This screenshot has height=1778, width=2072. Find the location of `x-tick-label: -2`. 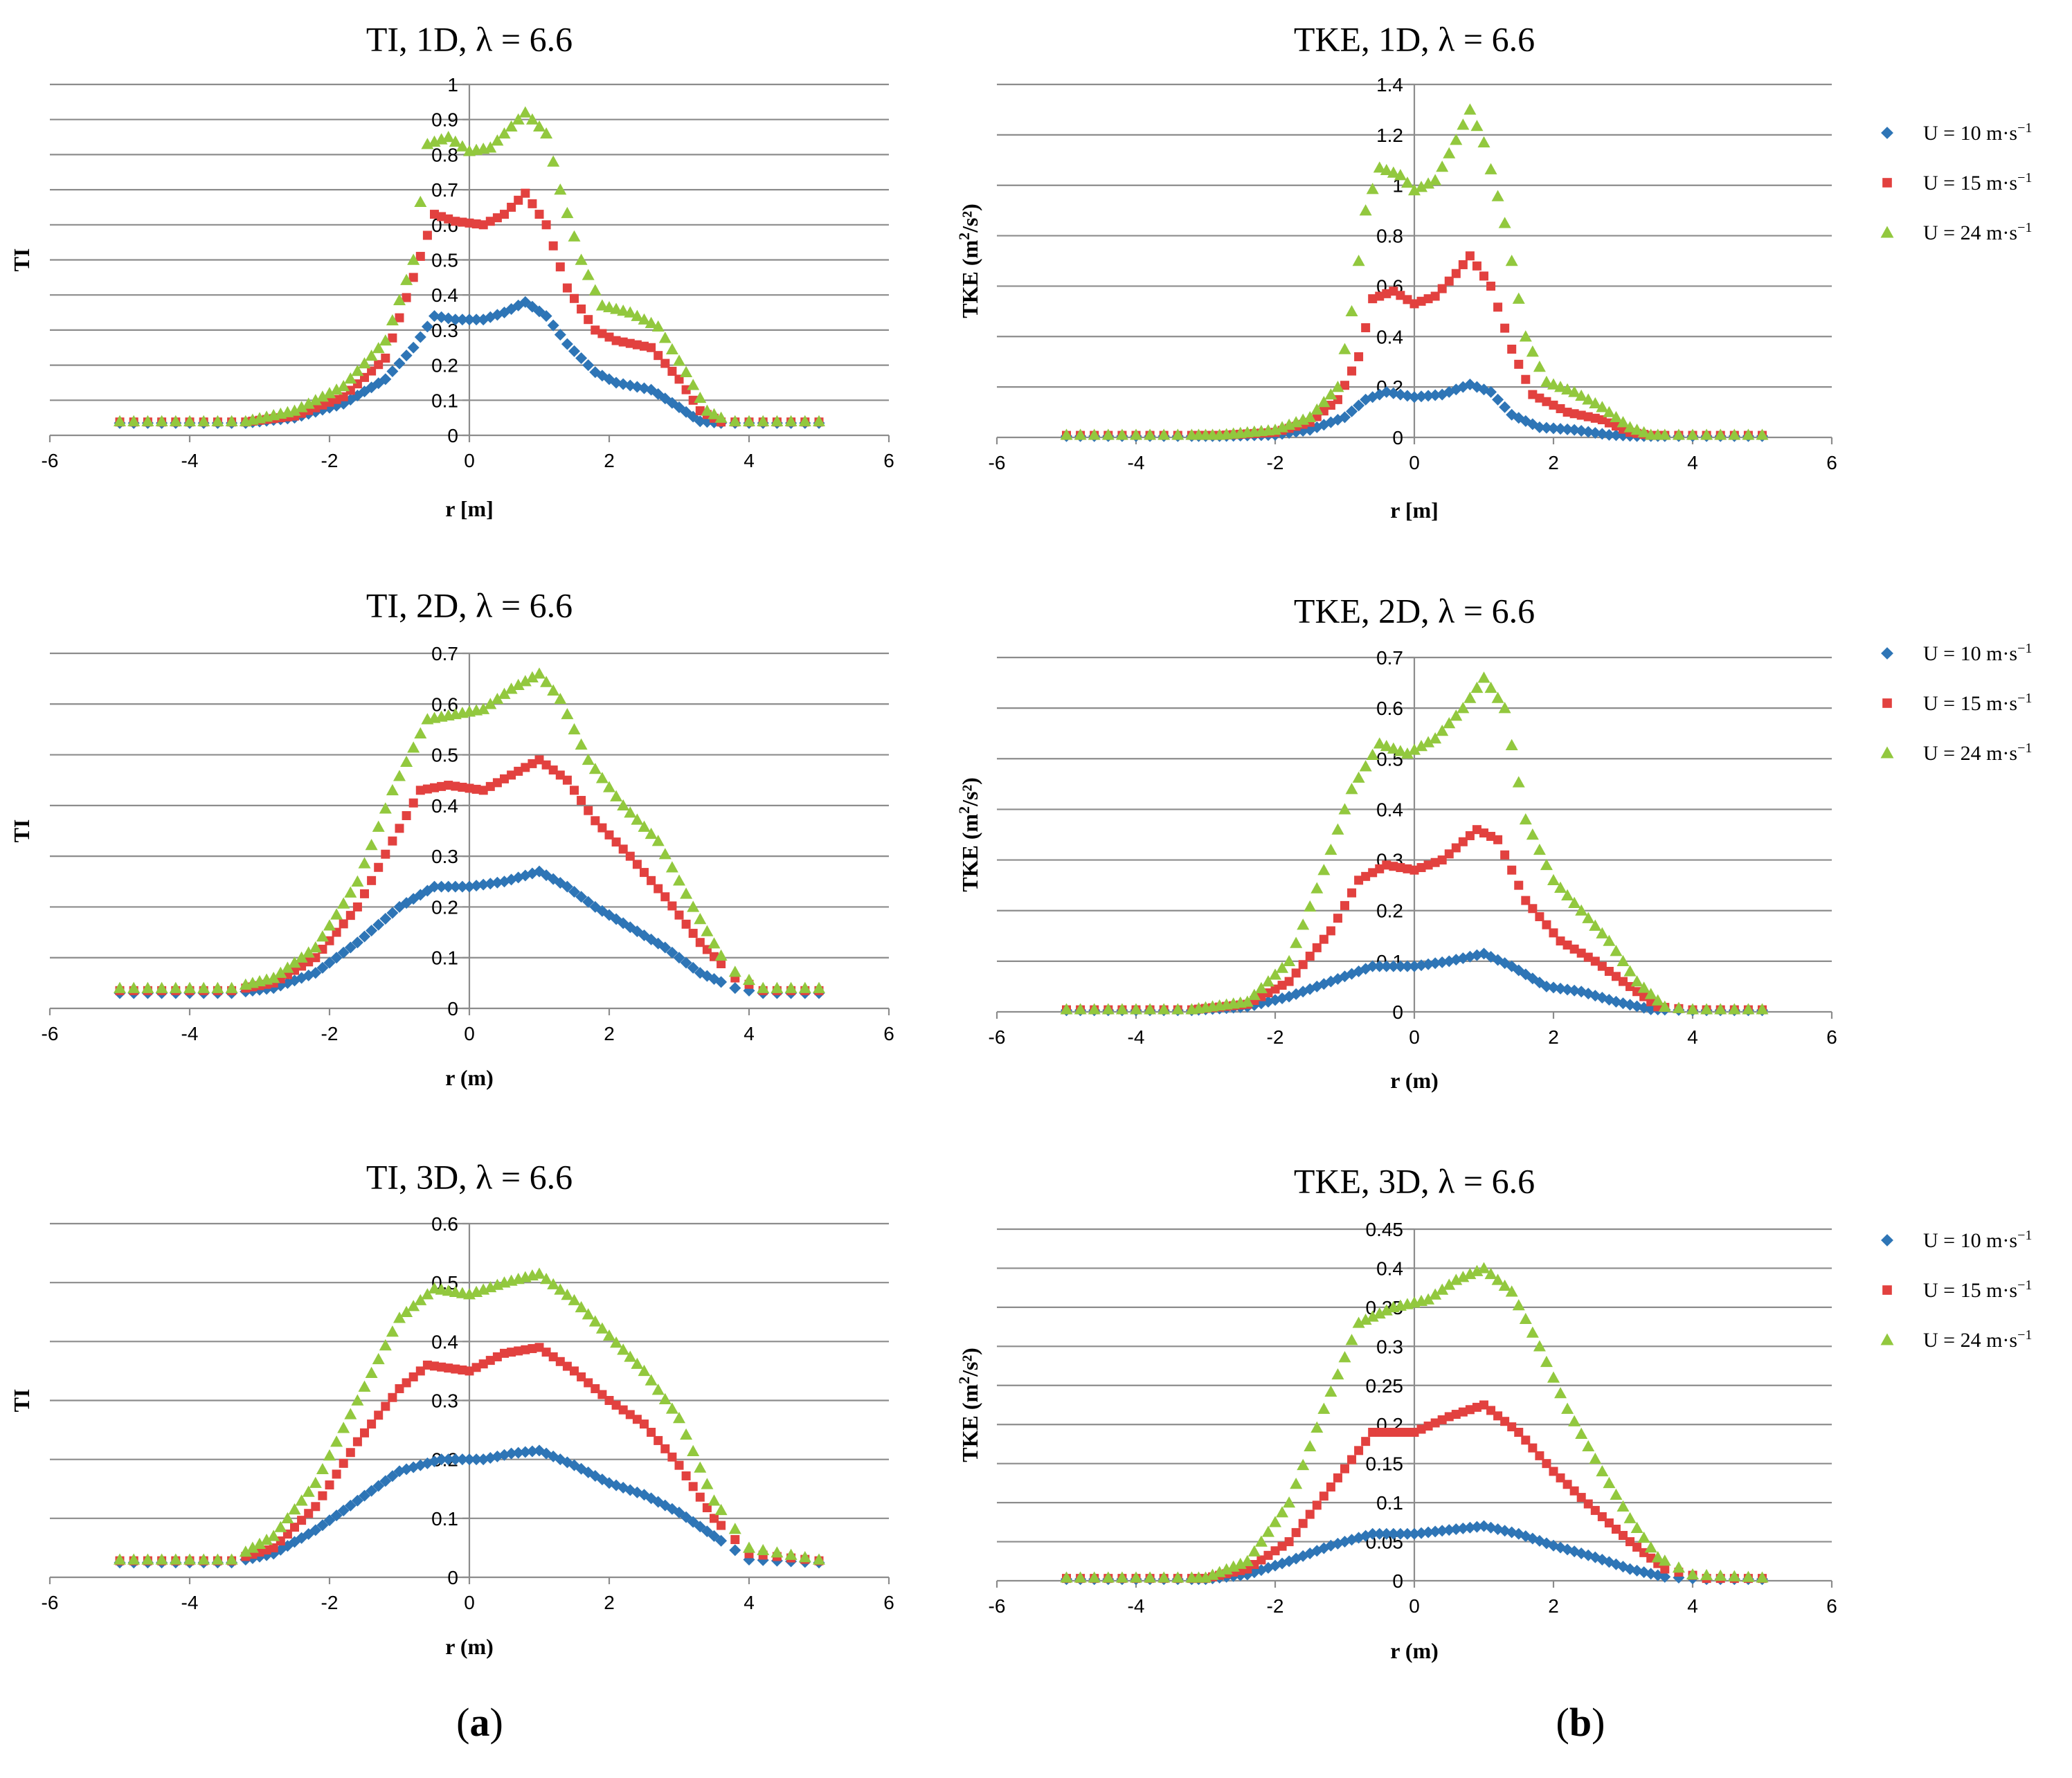

x-tick-label: -2 is located at coordinates (1275, 1606).